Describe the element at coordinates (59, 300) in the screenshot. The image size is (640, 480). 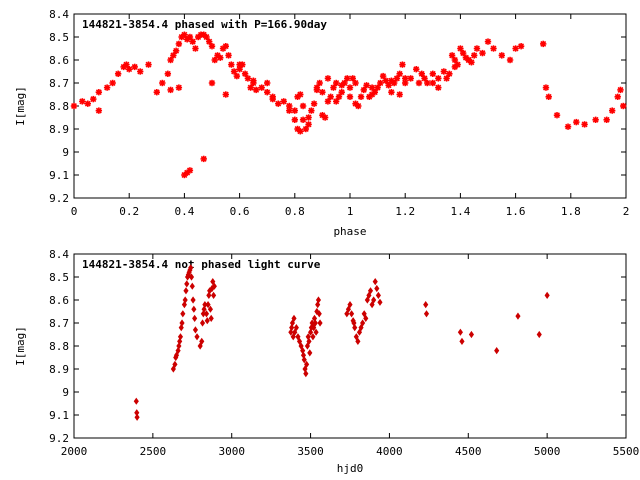
I see `y-tick-label: 8.6` at that location.